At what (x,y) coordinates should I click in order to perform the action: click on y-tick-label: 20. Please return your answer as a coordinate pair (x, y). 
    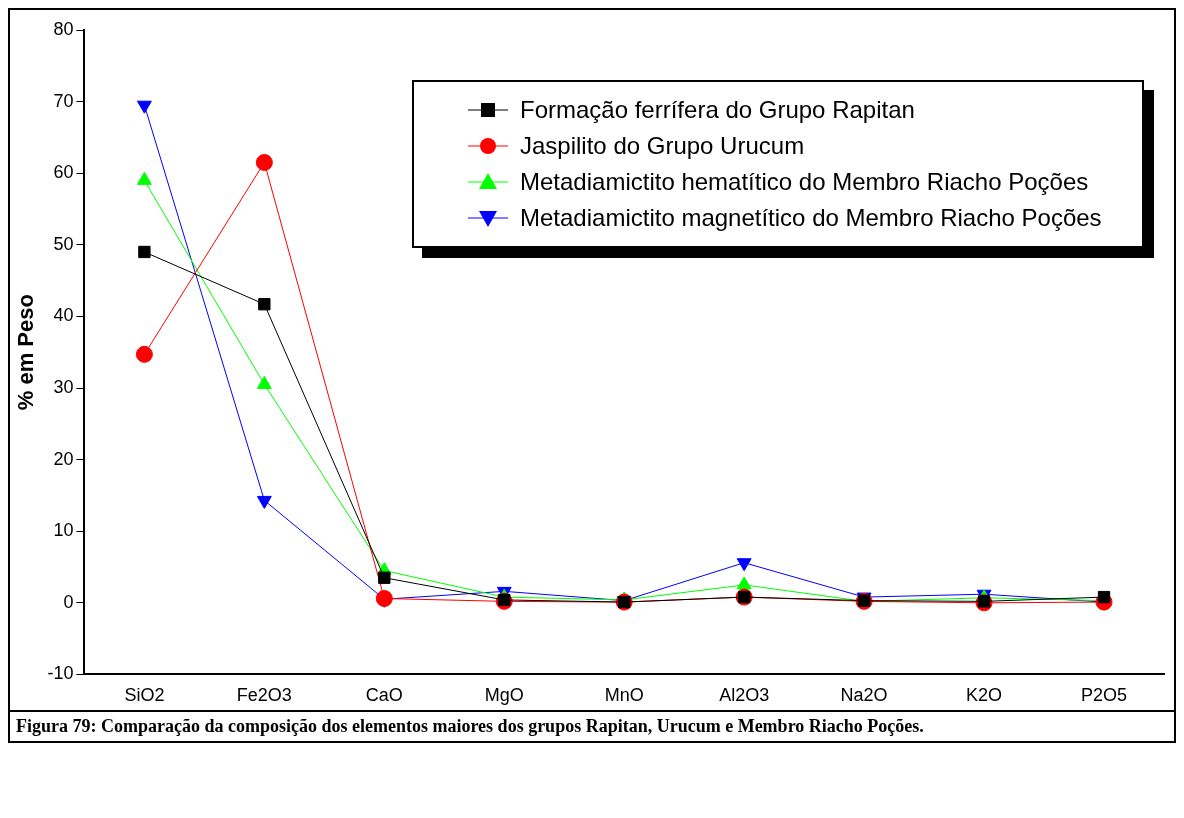
    Looking at the image, I should click on (63, 458).